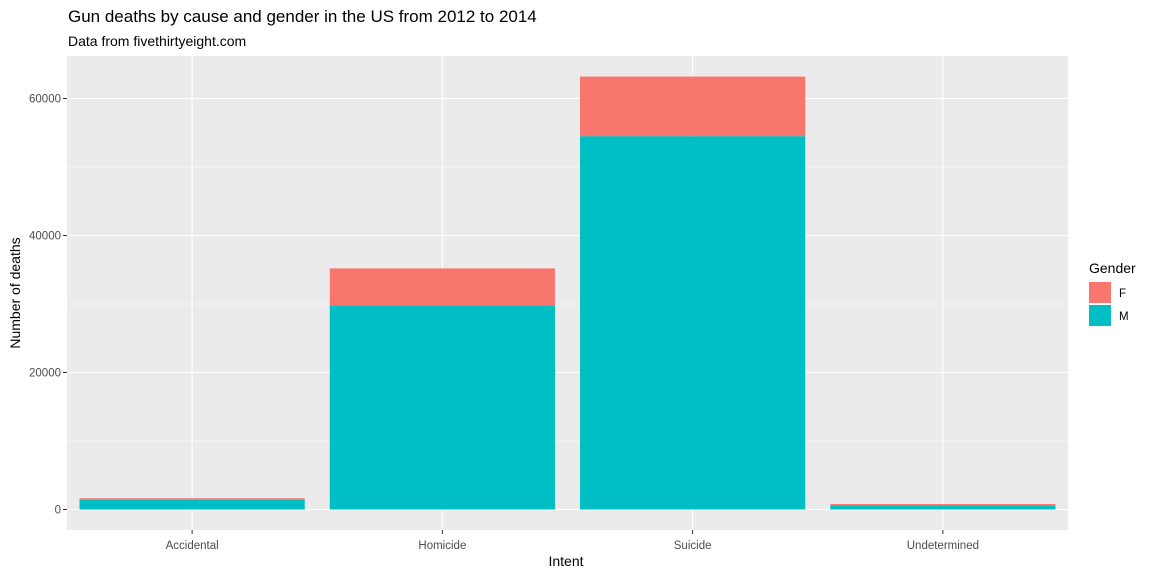 The width and height of the screenshot is (1152, 576). What do you see at coordinates (192, 499) in the screenshot?
I see `bar-accidental-f` at bounding box center [192, 499].